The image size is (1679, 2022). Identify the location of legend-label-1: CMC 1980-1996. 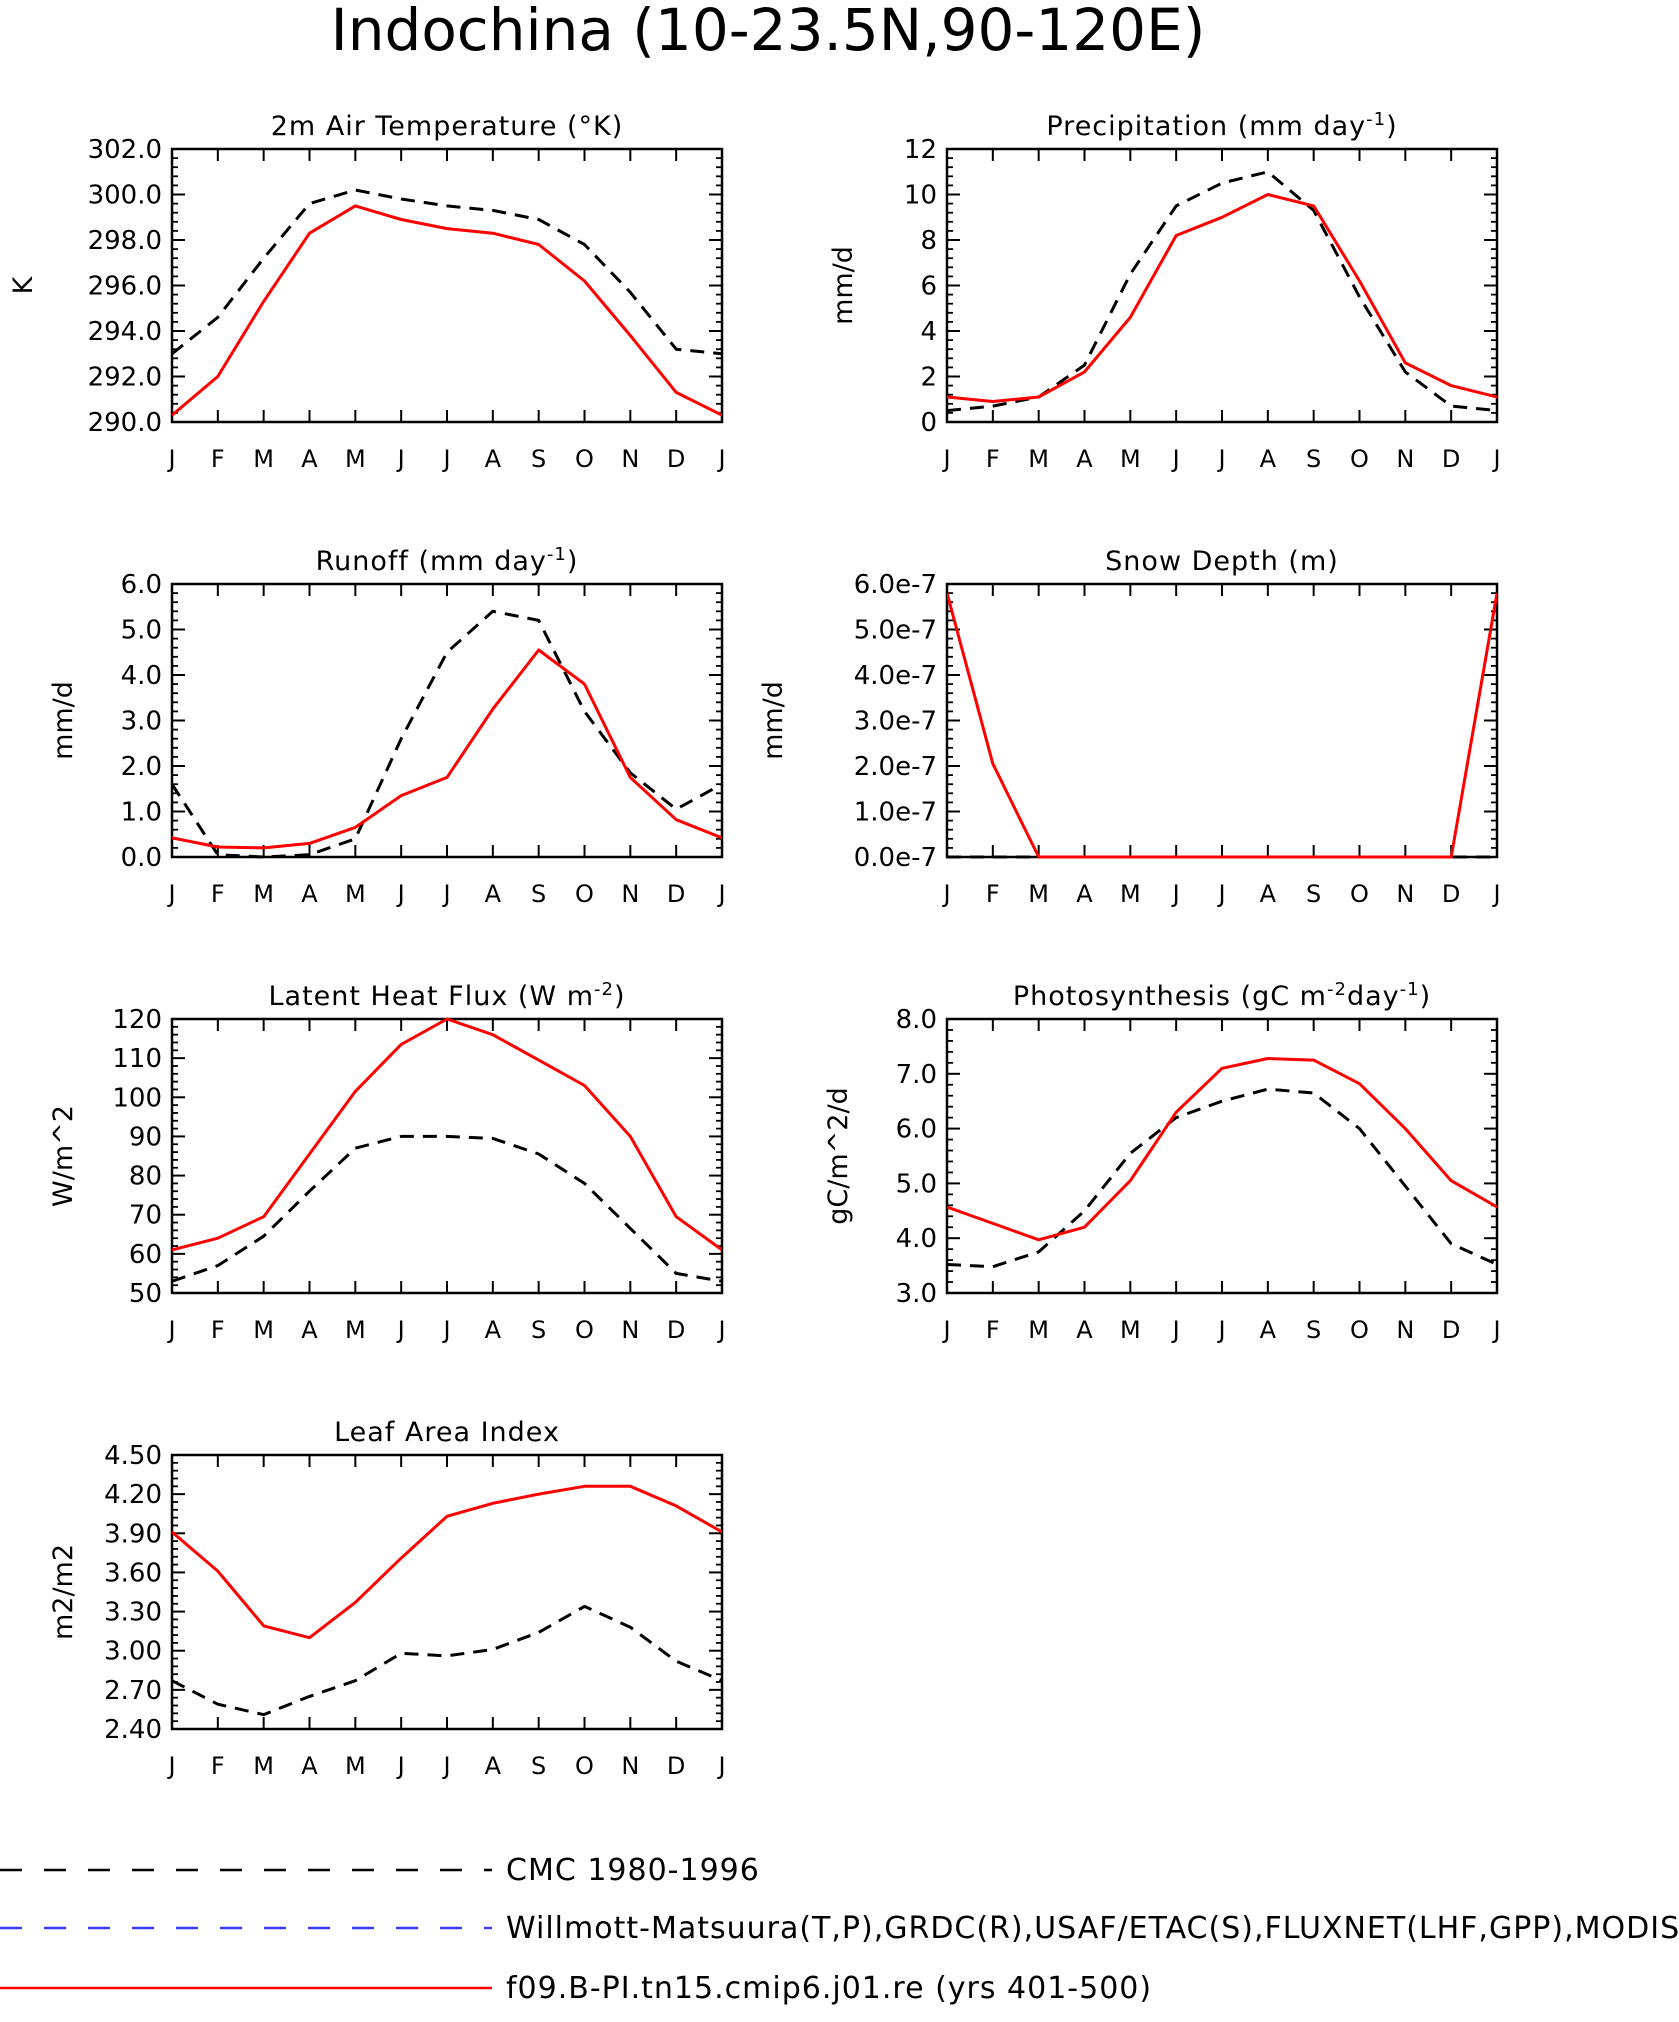
(633, 1870).